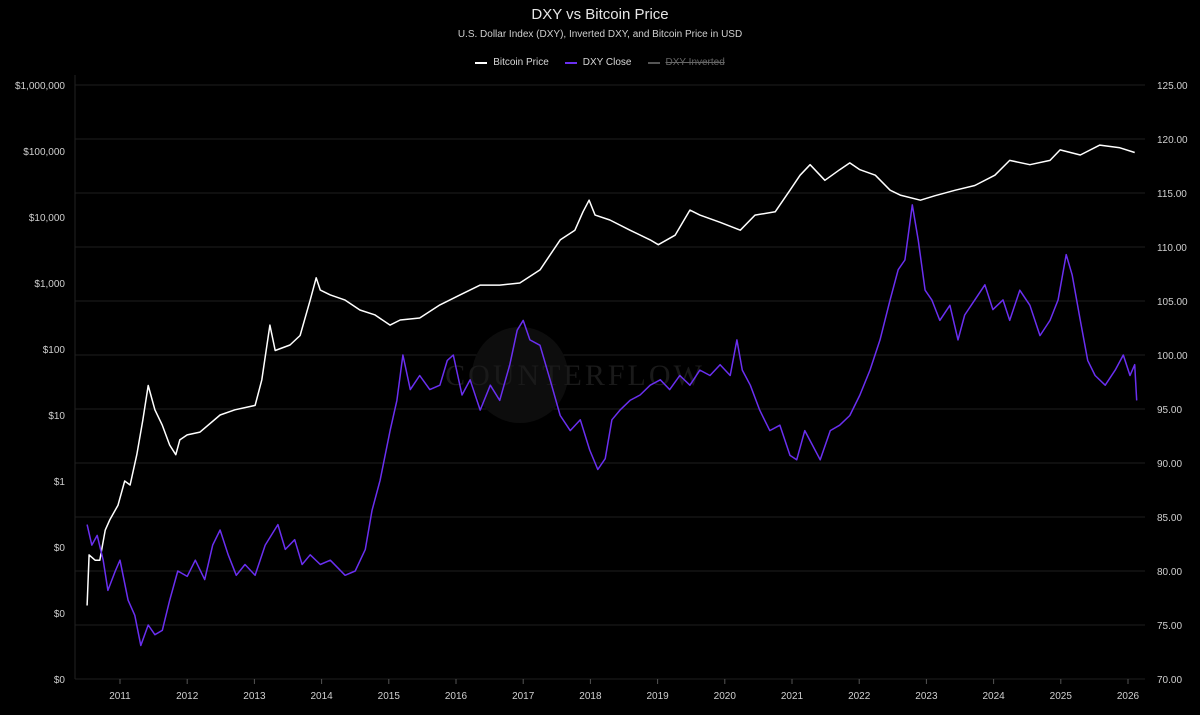  Describe the element at coordinates (389, 696) in the screenshot. I see `x-axis-tick-label: 2015` at that location.